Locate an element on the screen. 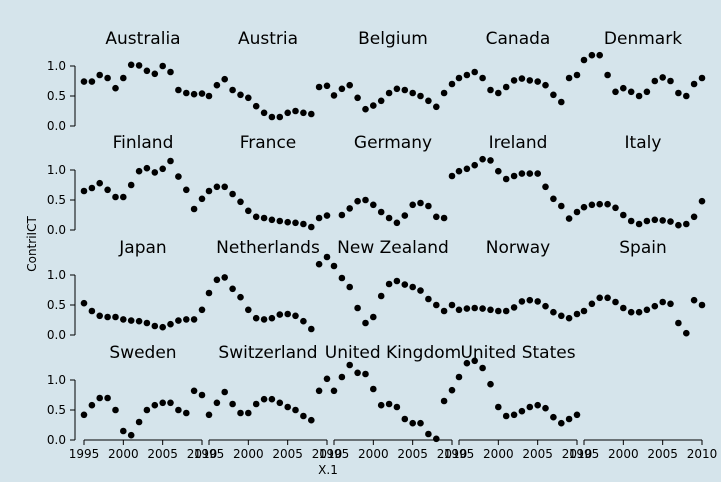 Image resolution: width=721 pixels, height=482 pixels. y-tick-label: 0.0 is located at coordinates (56, 126).